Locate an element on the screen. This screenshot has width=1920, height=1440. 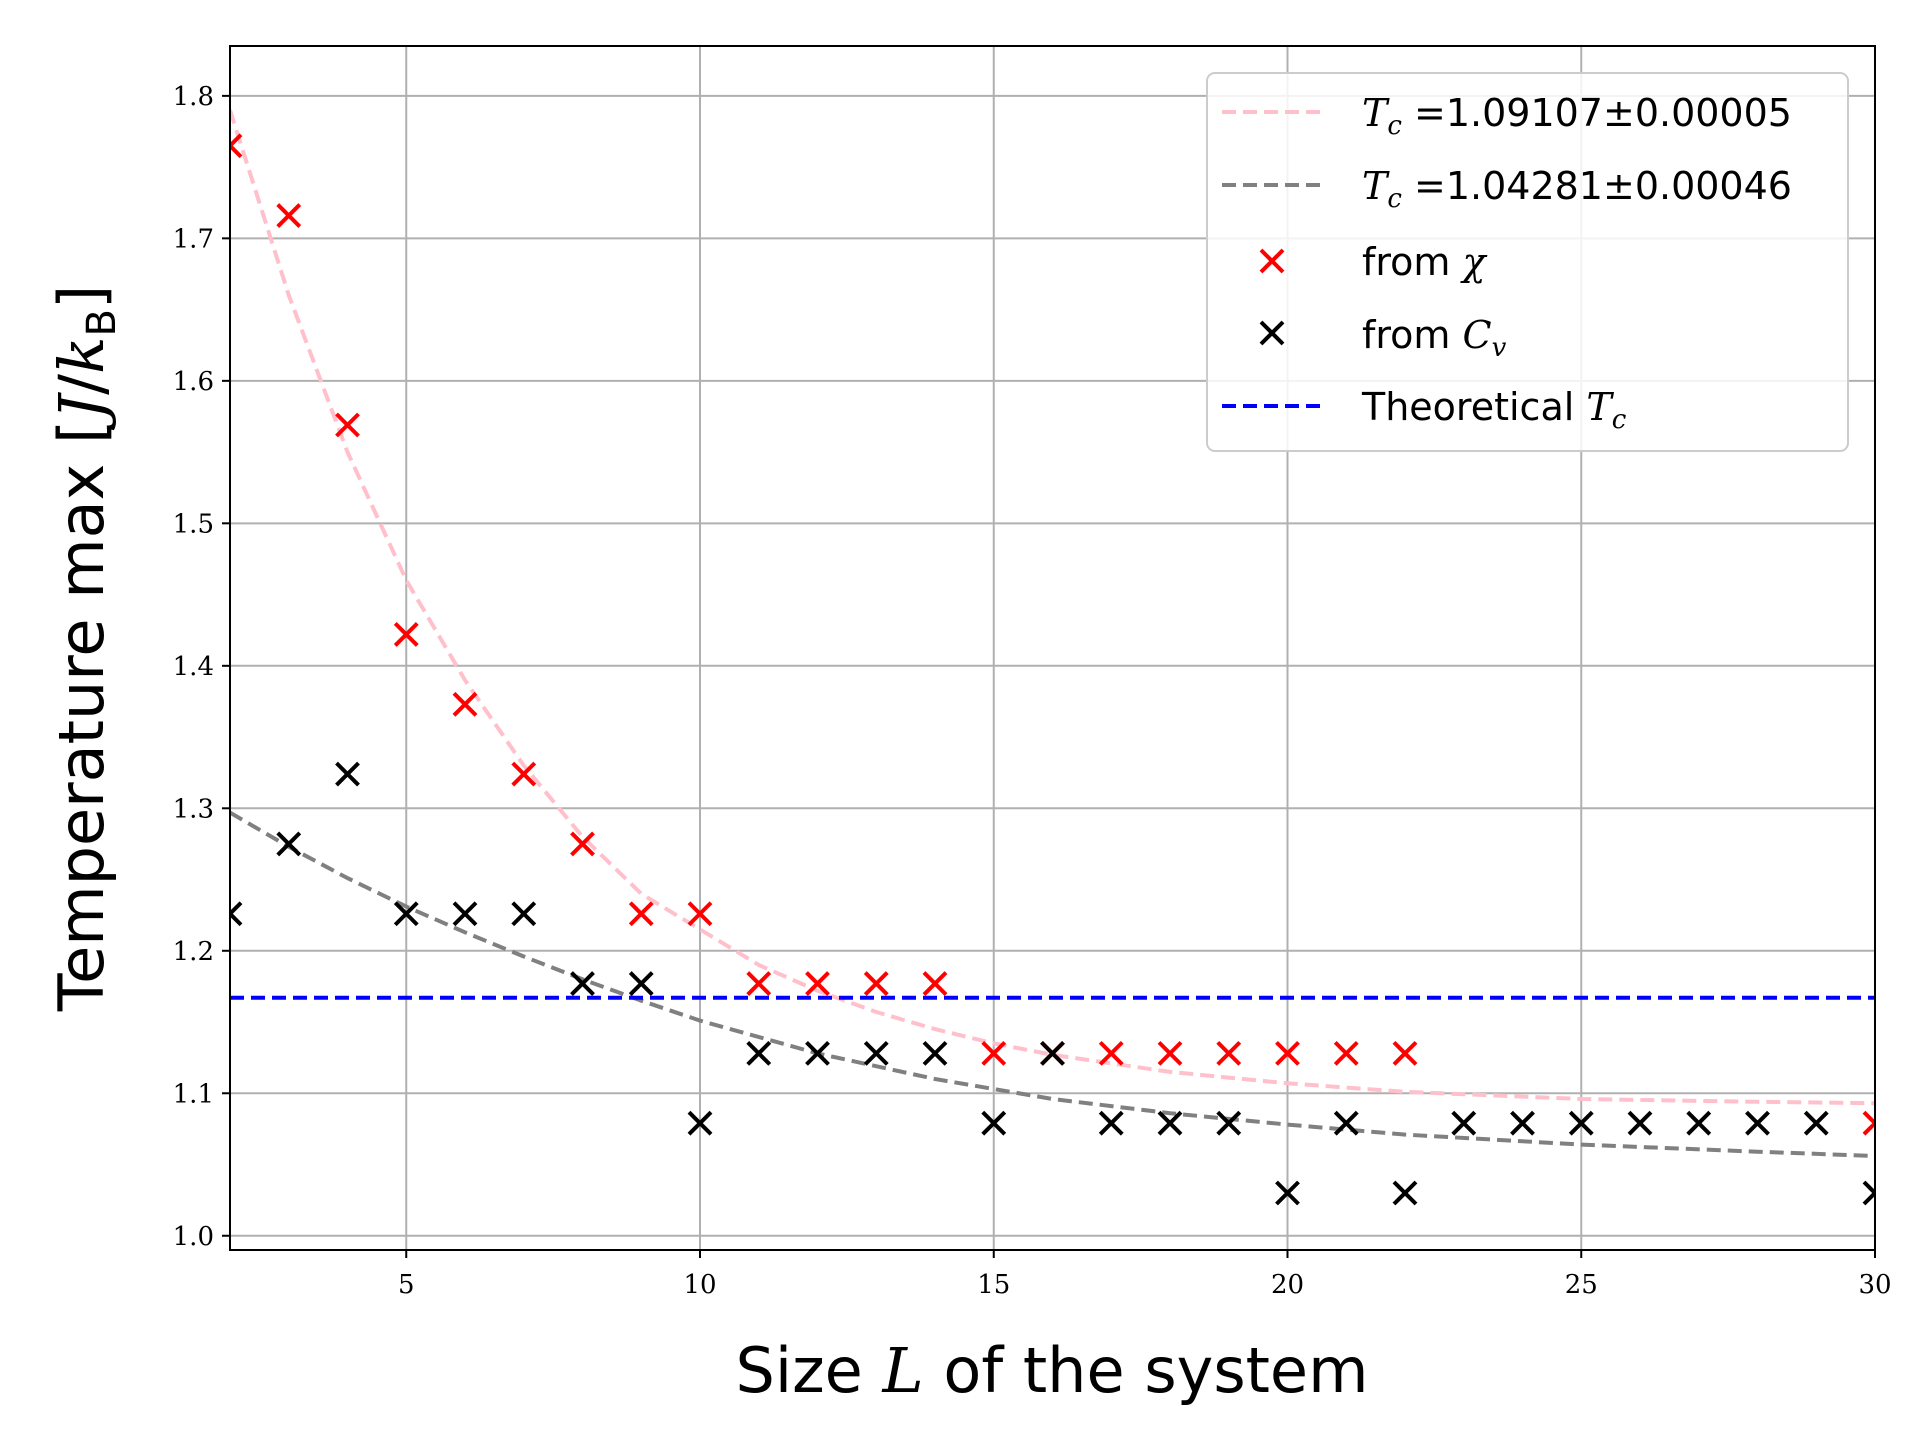
legend-label-theoretical: Theoretical Tc is located at coordinates (1494, 410).